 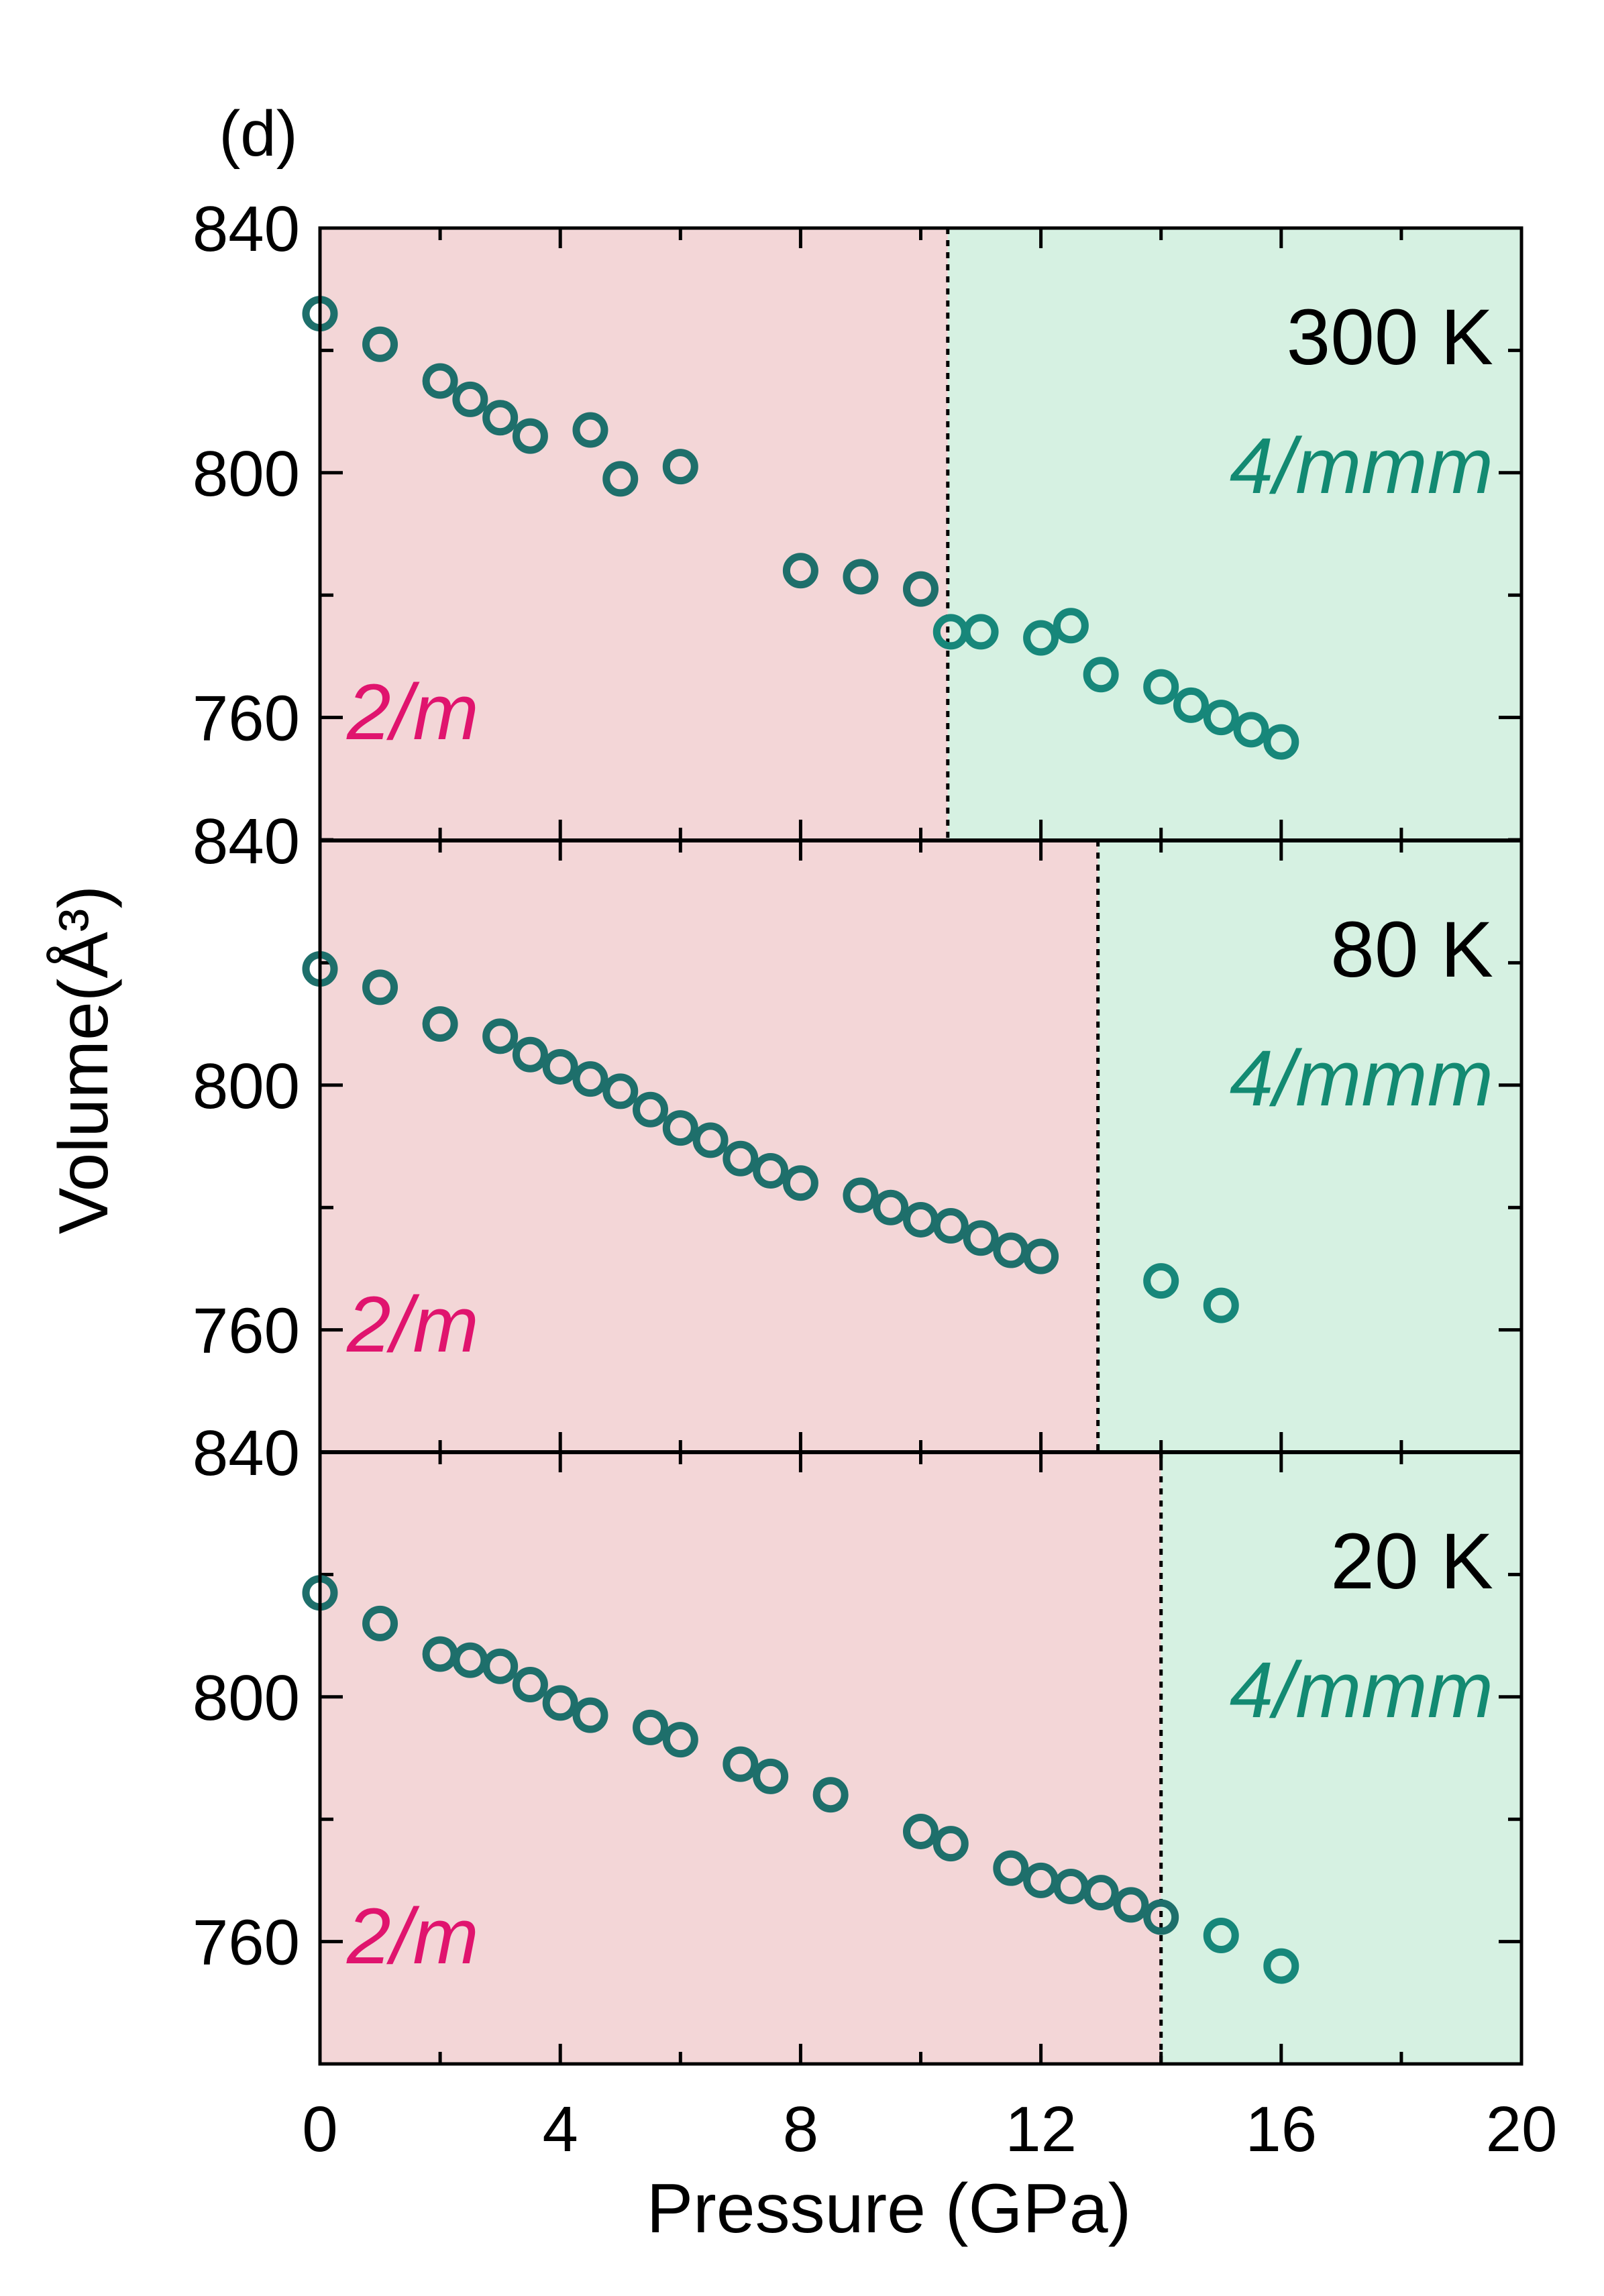 I want to click on x-tick-label: 4, so click(x=560, y=2129).